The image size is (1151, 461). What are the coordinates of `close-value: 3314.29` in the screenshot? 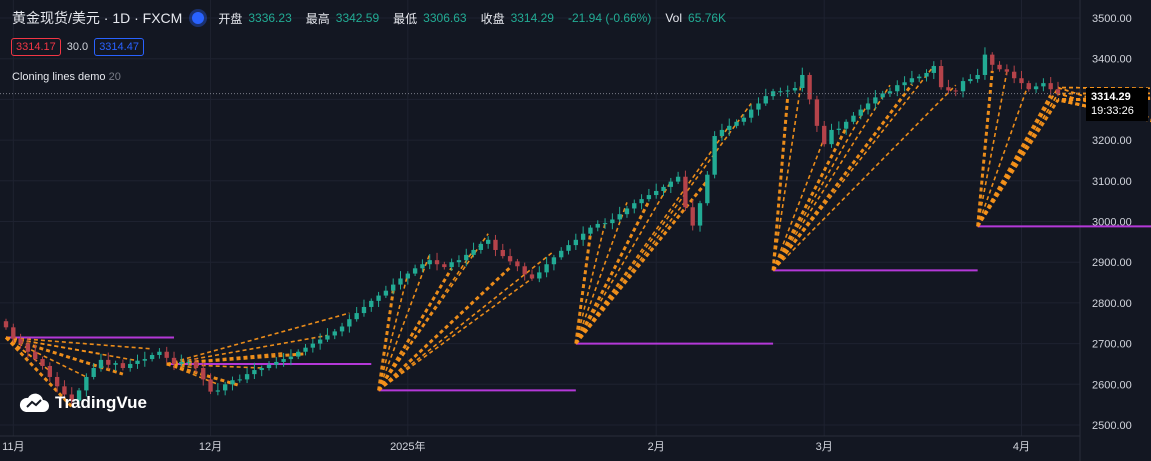 It's located at (532, 18).